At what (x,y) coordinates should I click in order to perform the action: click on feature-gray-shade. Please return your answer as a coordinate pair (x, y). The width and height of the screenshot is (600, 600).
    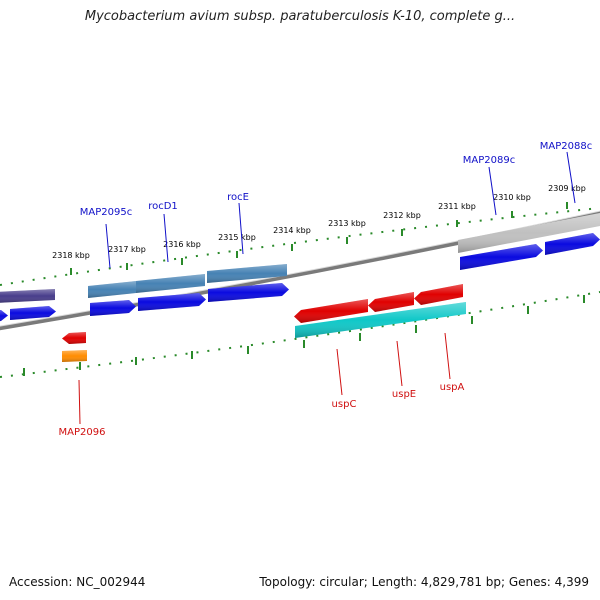
    Looking at the image, I should click on (529, 233).